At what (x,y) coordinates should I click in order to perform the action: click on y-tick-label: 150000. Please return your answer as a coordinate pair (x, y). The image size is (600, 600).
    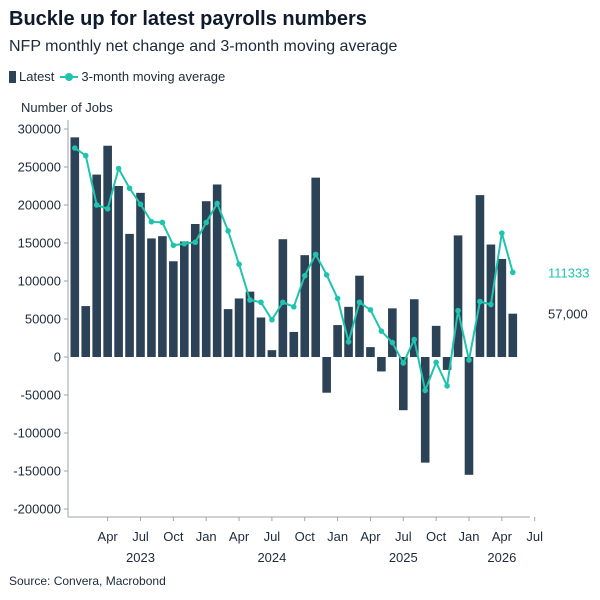
    Looking at the image, I should click on (39, 243).